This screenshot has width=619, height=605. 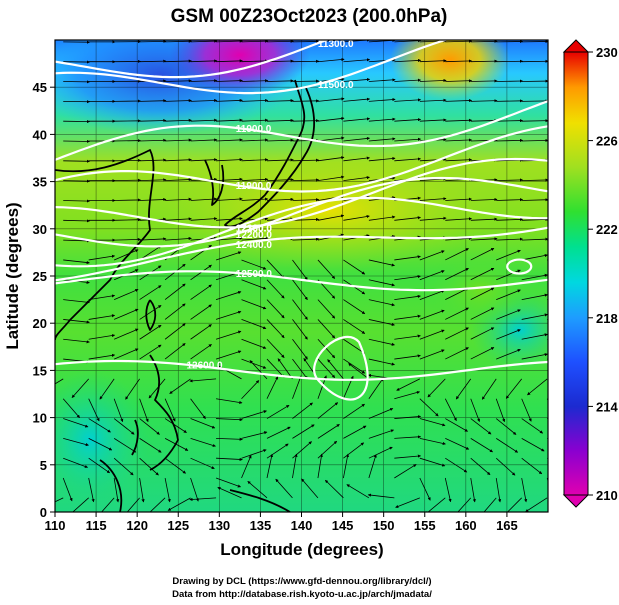 What do you see at coordinates (425, 525) in the screenshot?
I see `x-tick-label: 155` at bounding box center [425, 525].